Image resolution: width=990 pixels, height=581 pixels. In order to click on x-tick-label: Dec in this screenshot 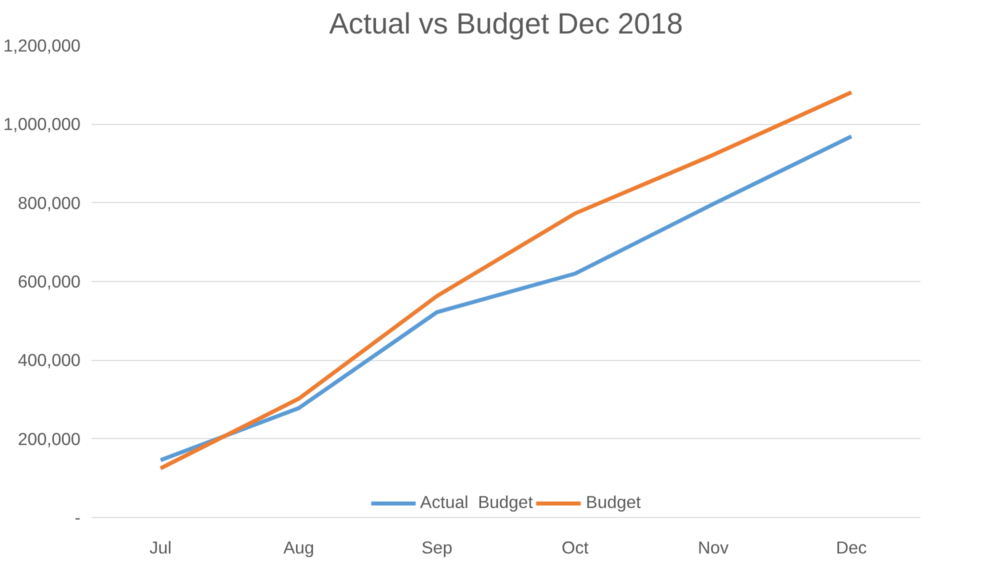, I will do `click(852, 548)`.